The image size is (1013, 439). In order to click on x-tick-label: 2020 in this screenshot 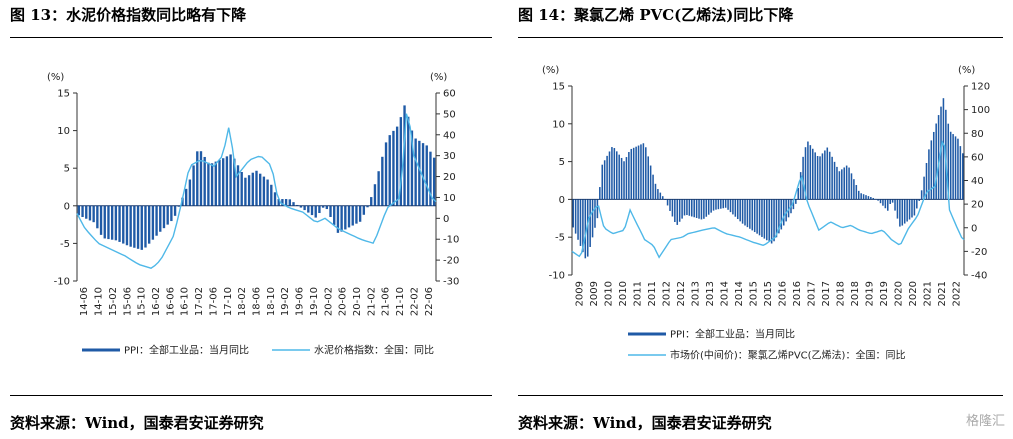, I will do `click(913, 293)`.